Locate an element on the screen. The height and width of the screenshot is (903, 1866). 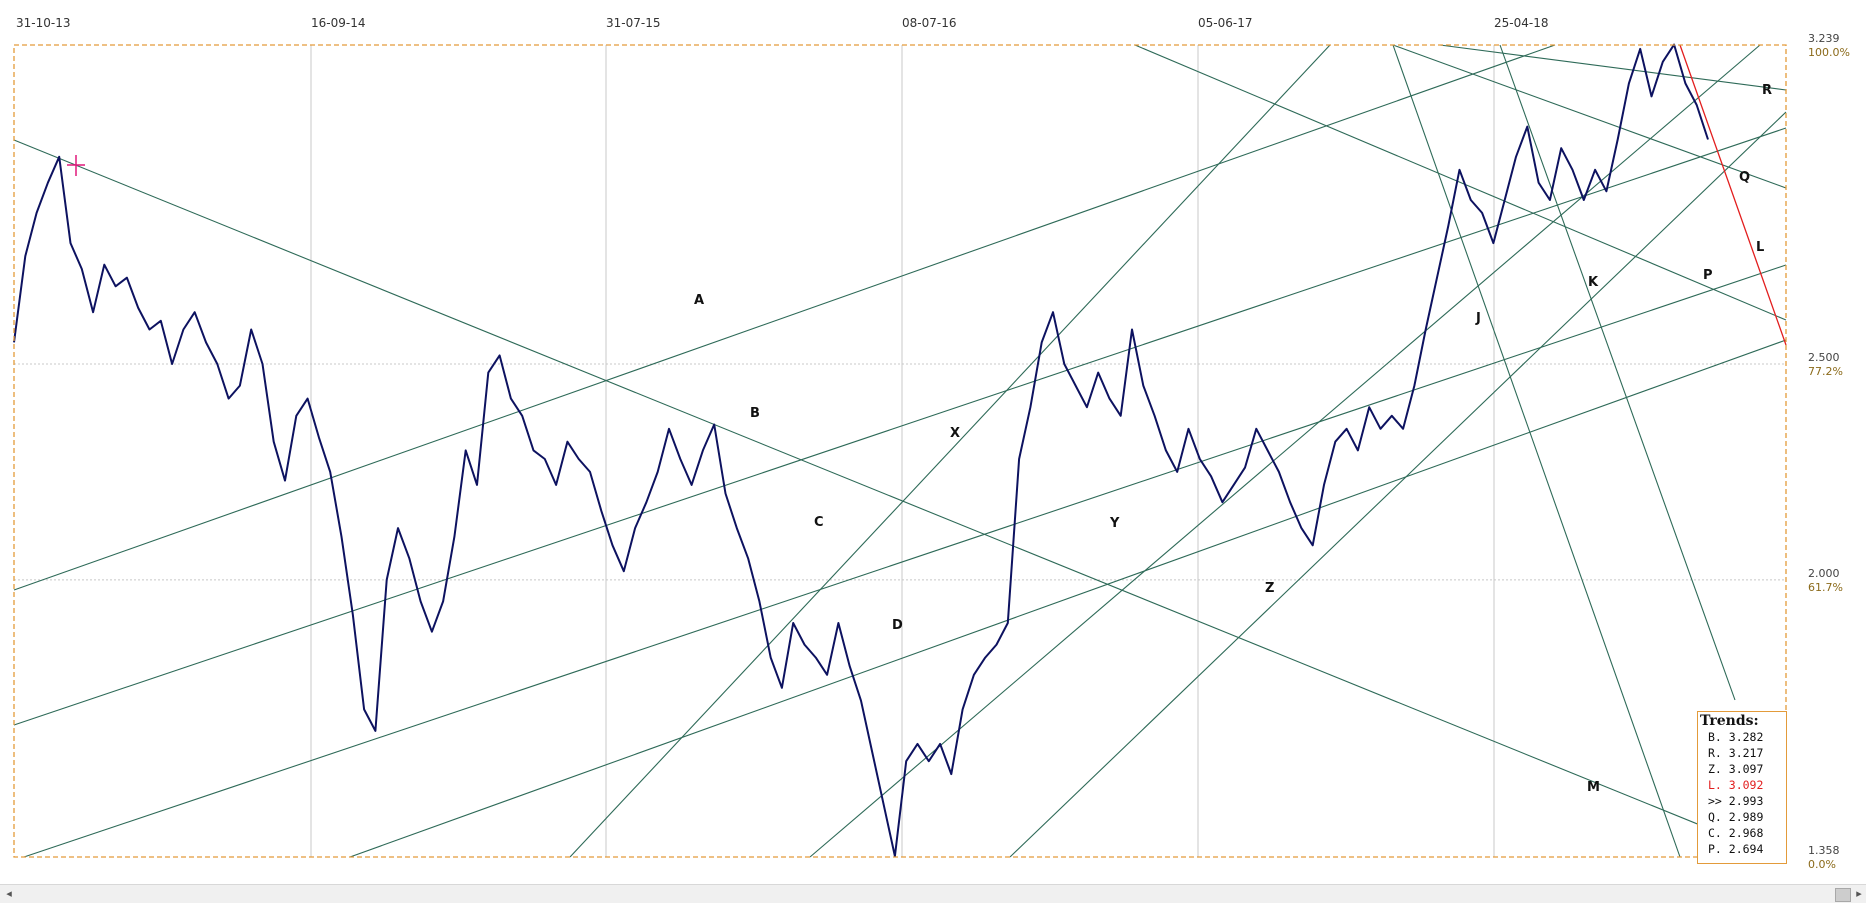
scroll-right-arrow-icon: ▸ is located at coordinates (1859, 893).